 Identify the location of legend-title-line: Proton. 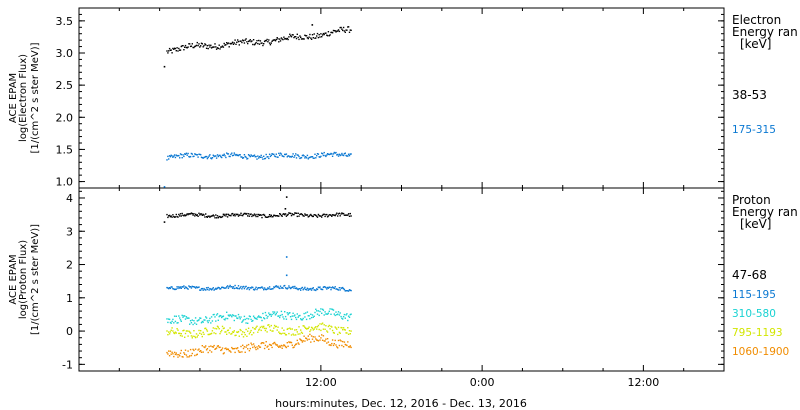
(751, 200).